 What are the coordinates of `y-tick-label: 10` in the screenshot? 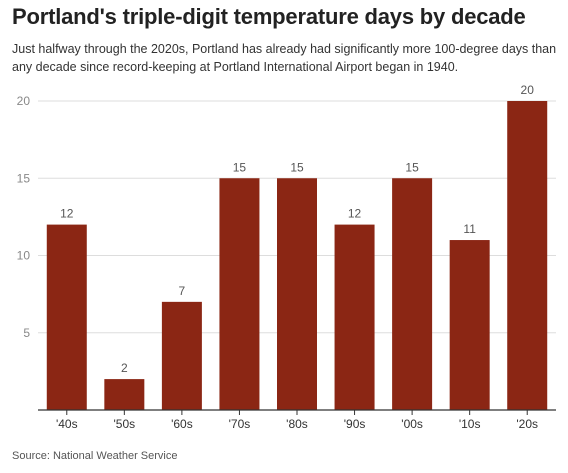 It's located at (24, 256).